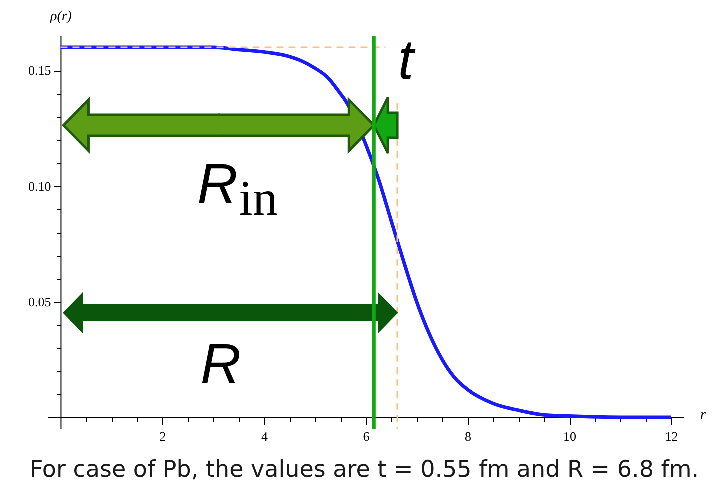 The width and height of the screenshot is (712, 491). I want to click on y-tick-label: 0.05, so click(40, 302).